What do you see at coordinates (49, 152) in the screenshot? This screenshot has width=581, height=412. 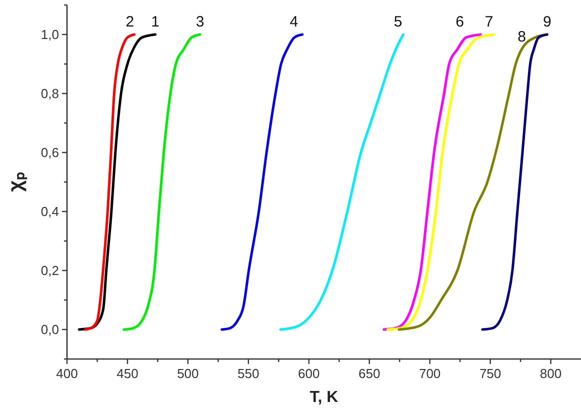 I see `y-tick-label: 0,6` at bounding box center [49, 152].